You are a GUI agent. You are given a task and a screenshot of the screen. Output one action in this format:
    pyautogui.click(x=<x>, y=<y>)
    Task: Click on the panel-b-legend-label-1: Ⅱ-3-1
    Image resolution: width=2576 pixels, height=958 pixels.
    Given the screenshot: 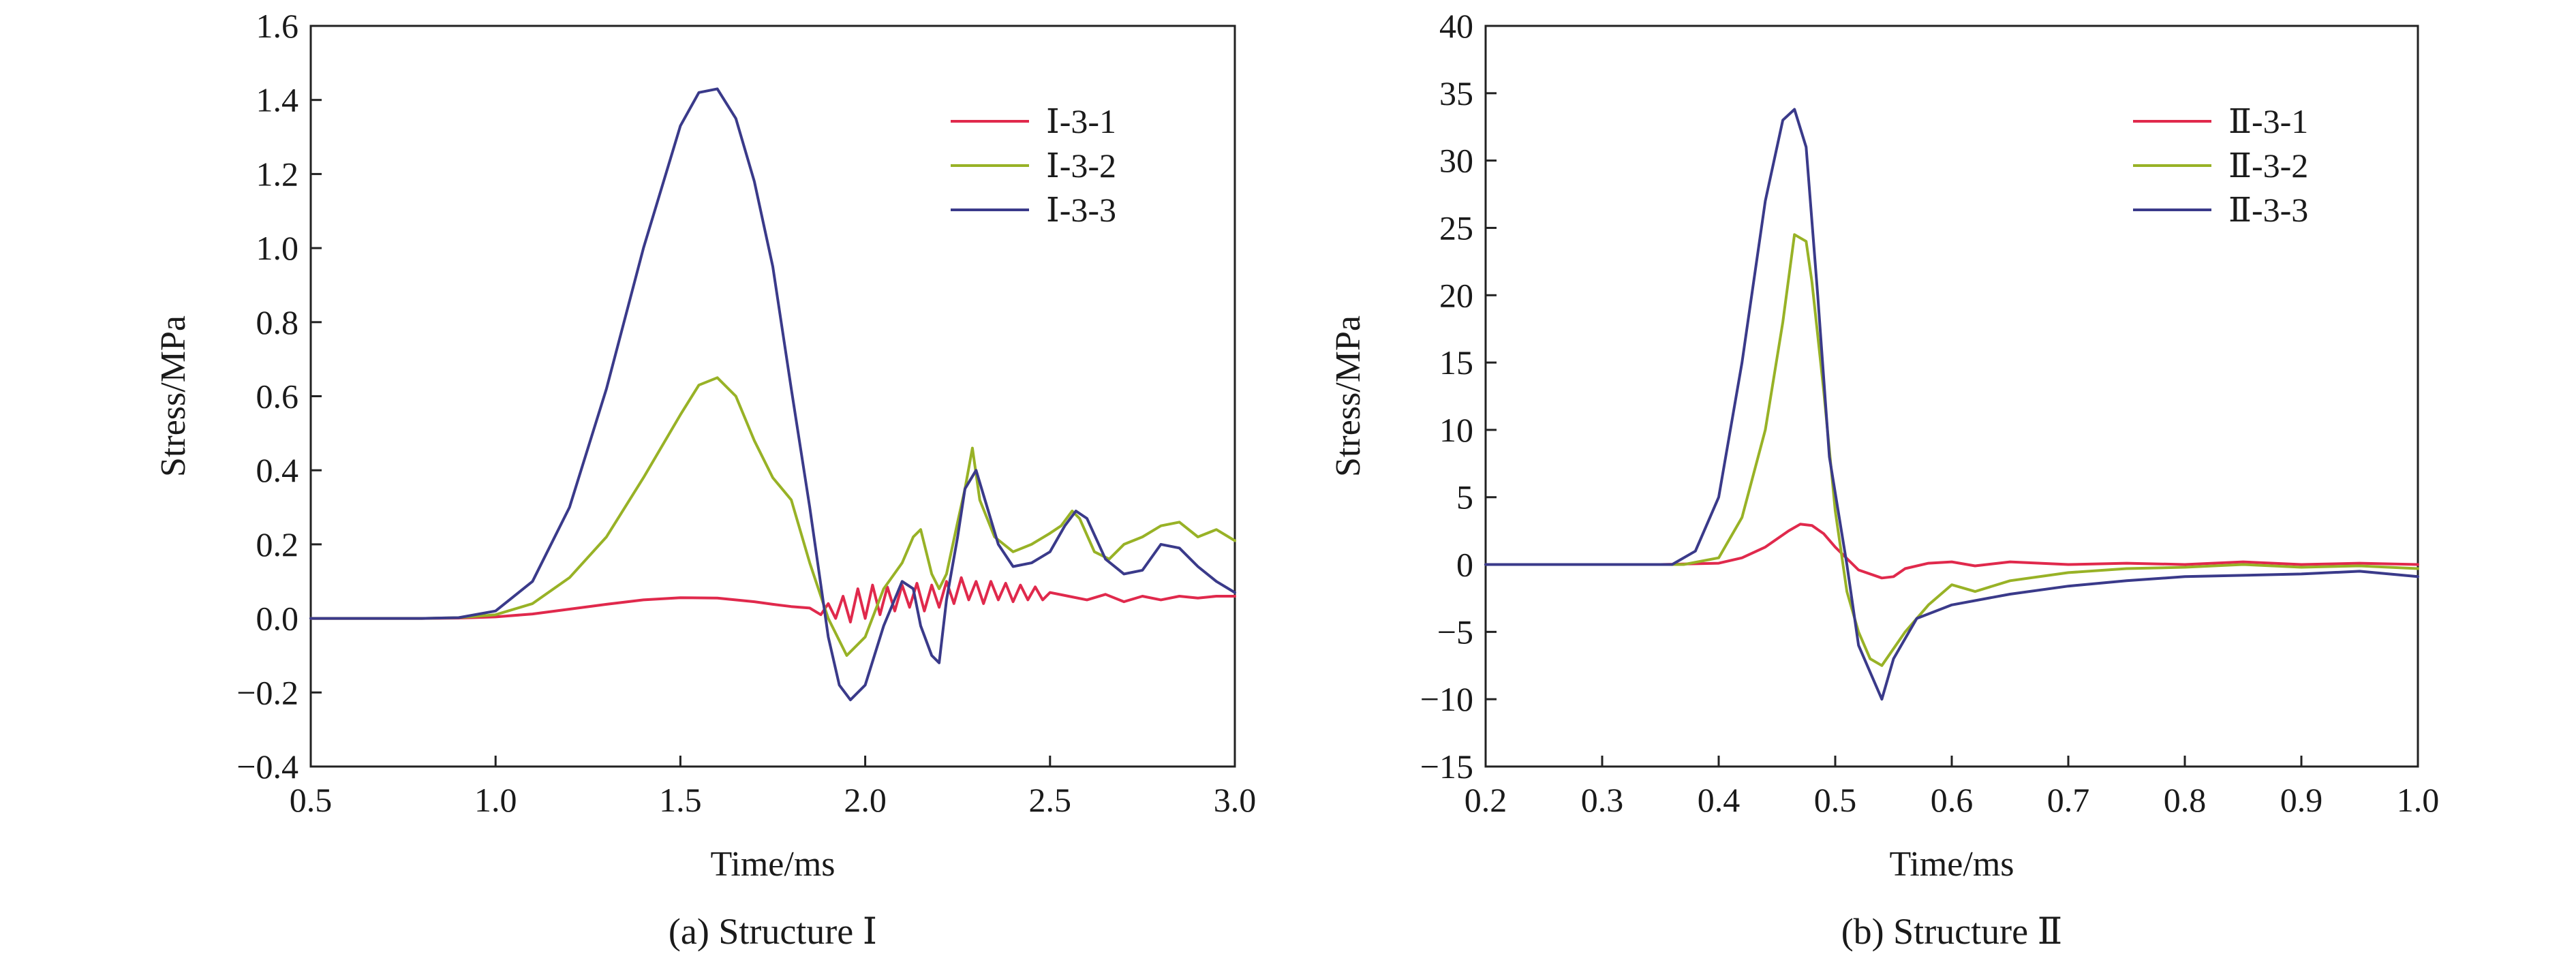 What is the action you would take?
    pyautogui.click(x=2268, y=121)
    